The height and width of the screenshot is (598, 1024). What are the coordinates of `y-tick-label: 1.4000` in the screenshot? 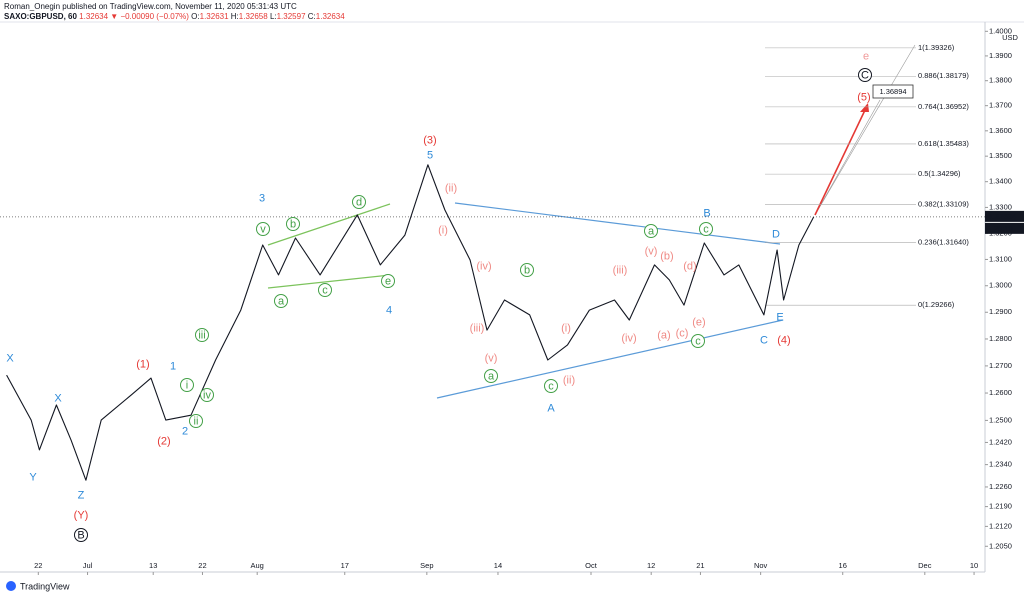 It's located at (1000, 30).